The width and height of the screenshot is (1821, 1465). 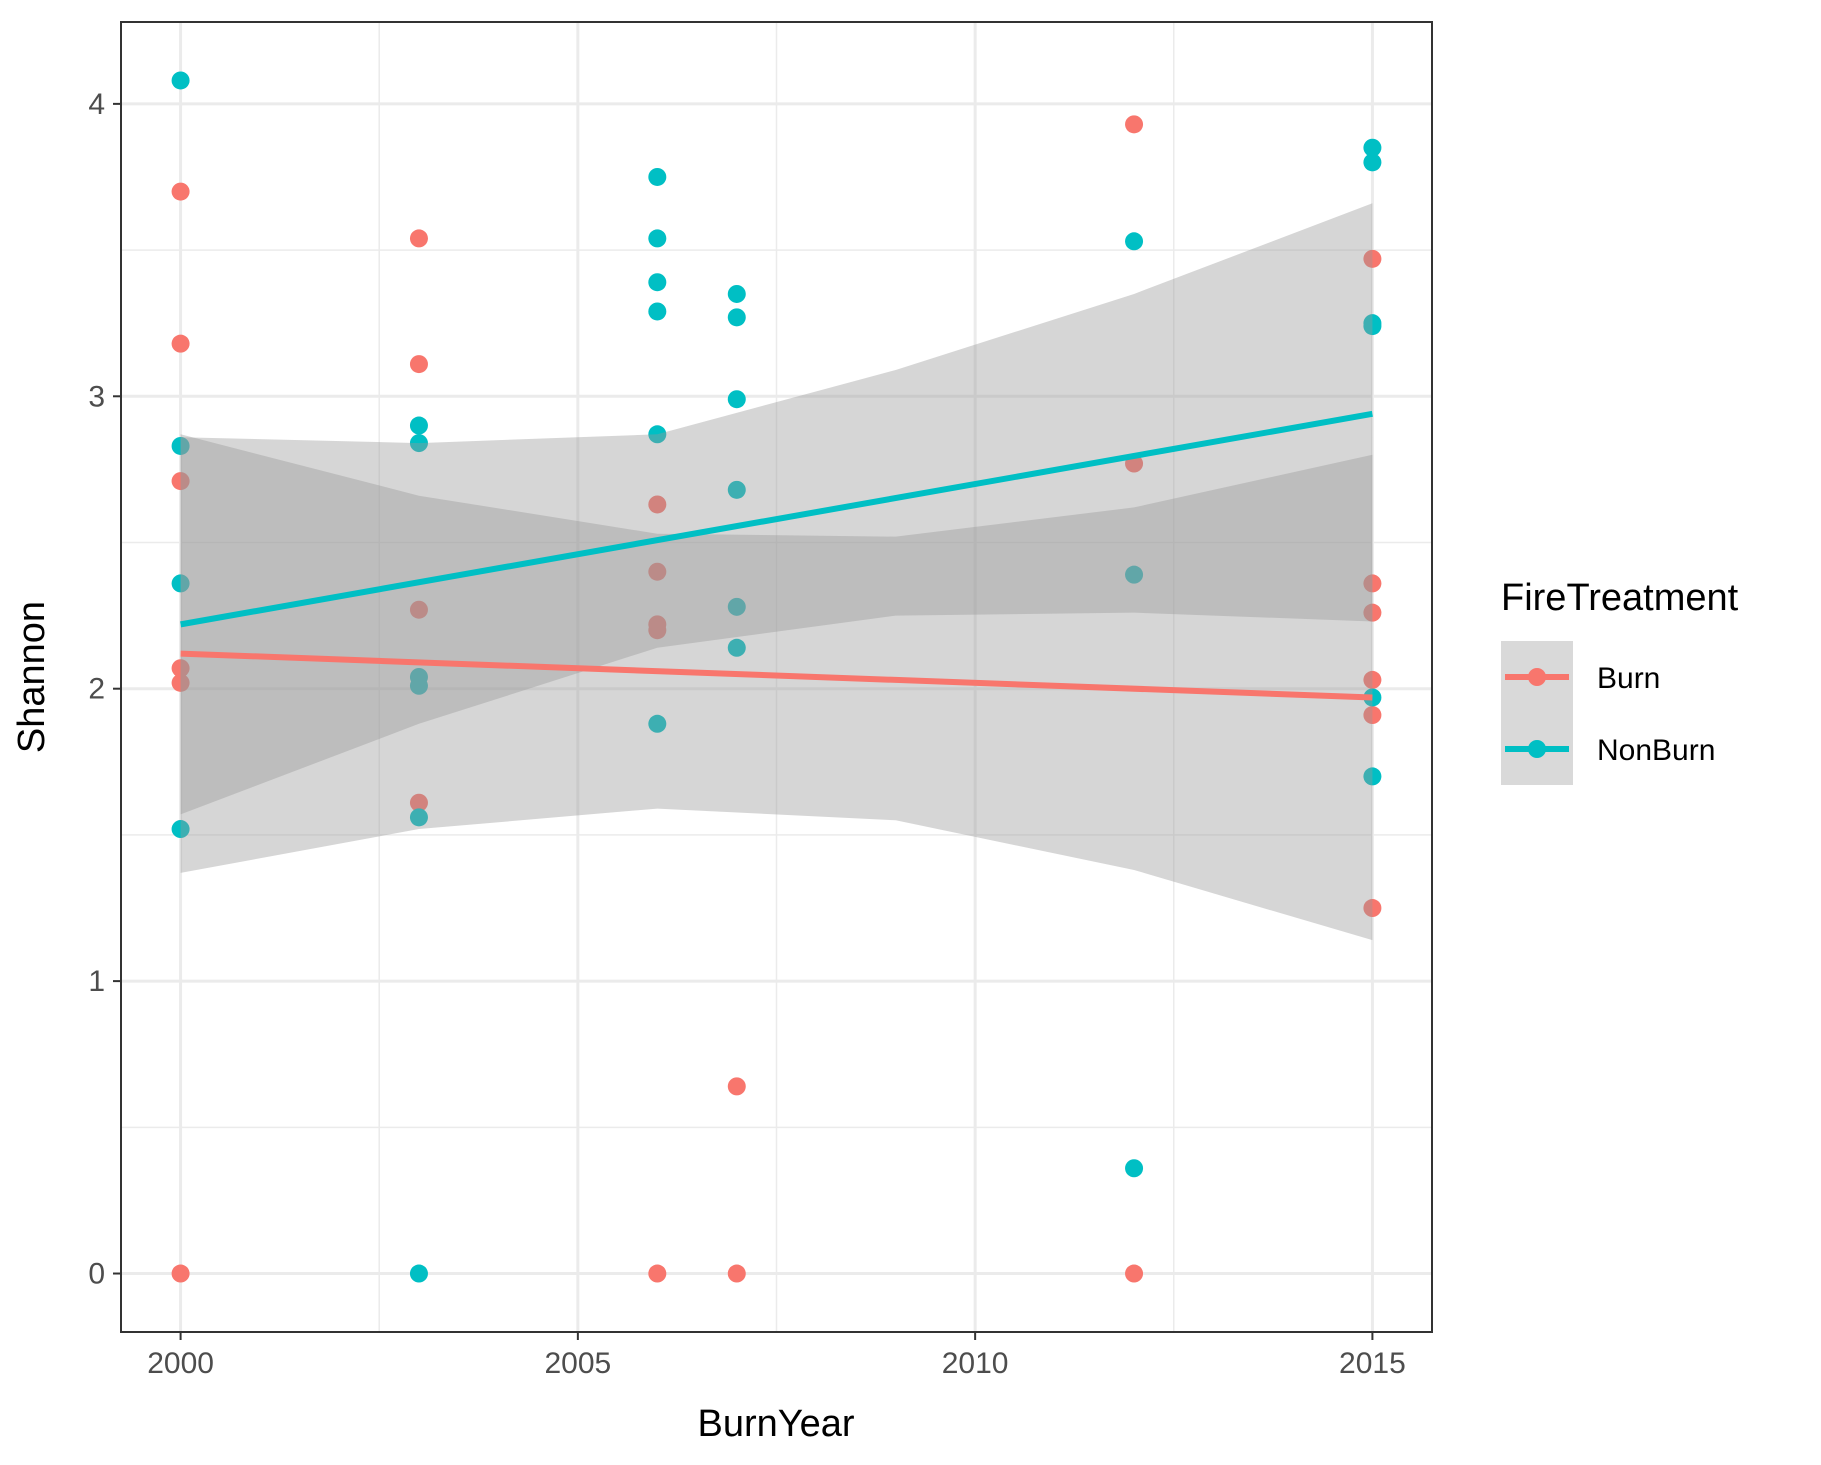 I want to click on legend-label-nonburn: NonBurn, so click(x=1656, y=750).